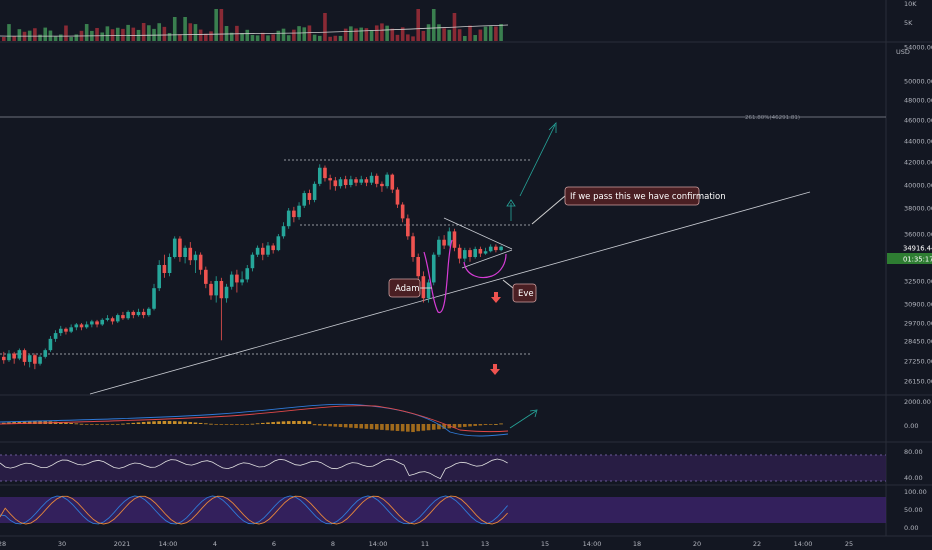 This screenshot has width=932, height=550. I want to click on time-tick-label: 15, so click(545, 544).